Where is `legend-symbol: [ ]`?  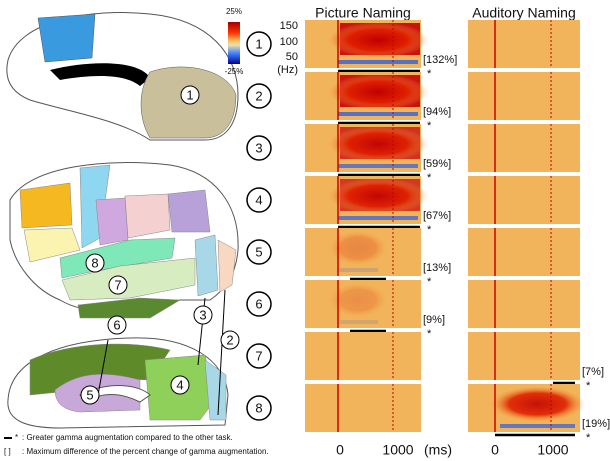 legend-symbol: [ ] is located at coordinates (7, 451).